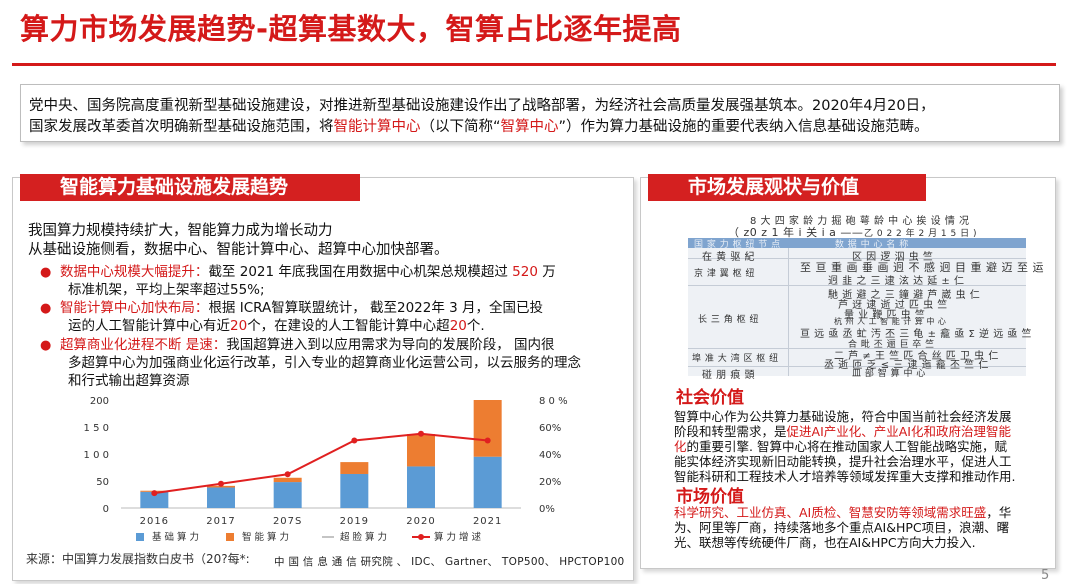  Describe the element at coordinates (567, 379) in the screenshot. I see `y2-extra-label: 700%` at that location.